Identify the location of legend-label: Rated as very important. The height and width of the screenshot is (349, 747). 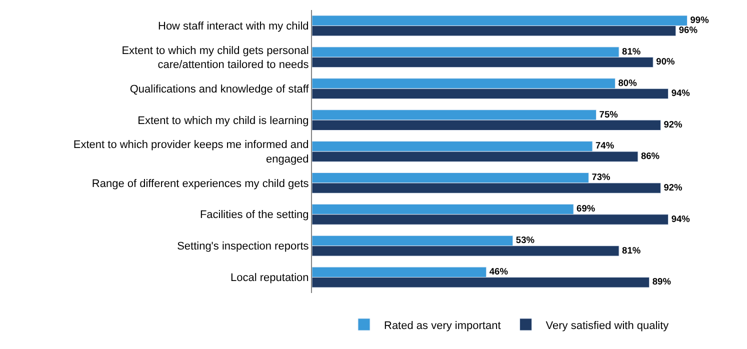
(442, 326).